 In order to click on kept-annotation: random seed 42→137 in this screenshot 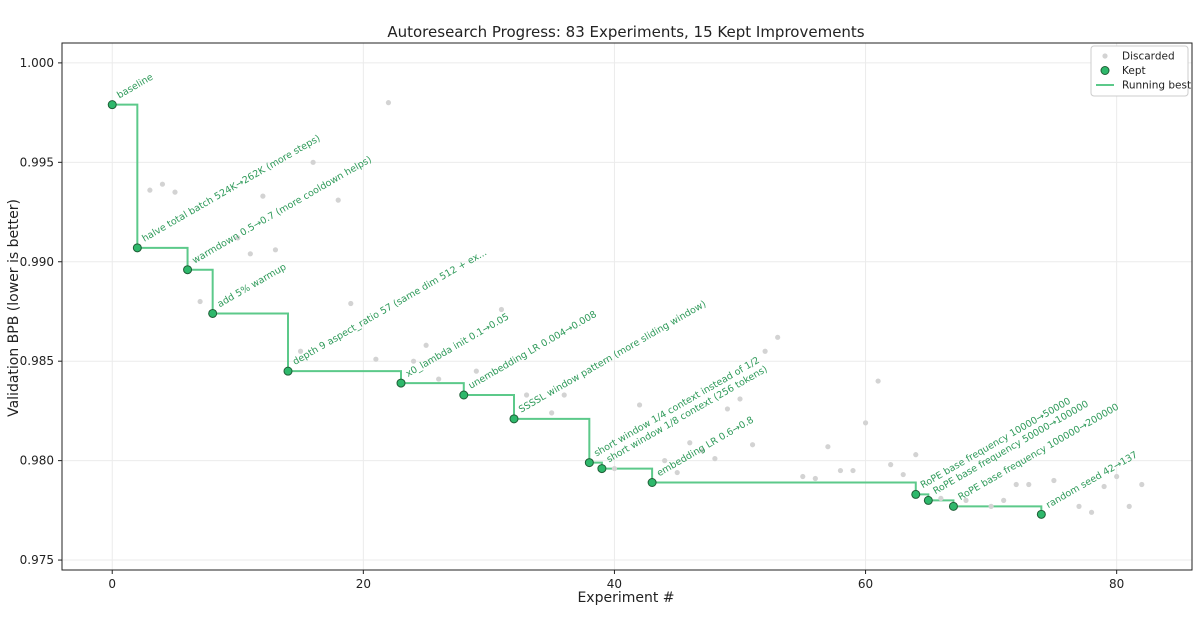, I will do `click(1091, 480)`.